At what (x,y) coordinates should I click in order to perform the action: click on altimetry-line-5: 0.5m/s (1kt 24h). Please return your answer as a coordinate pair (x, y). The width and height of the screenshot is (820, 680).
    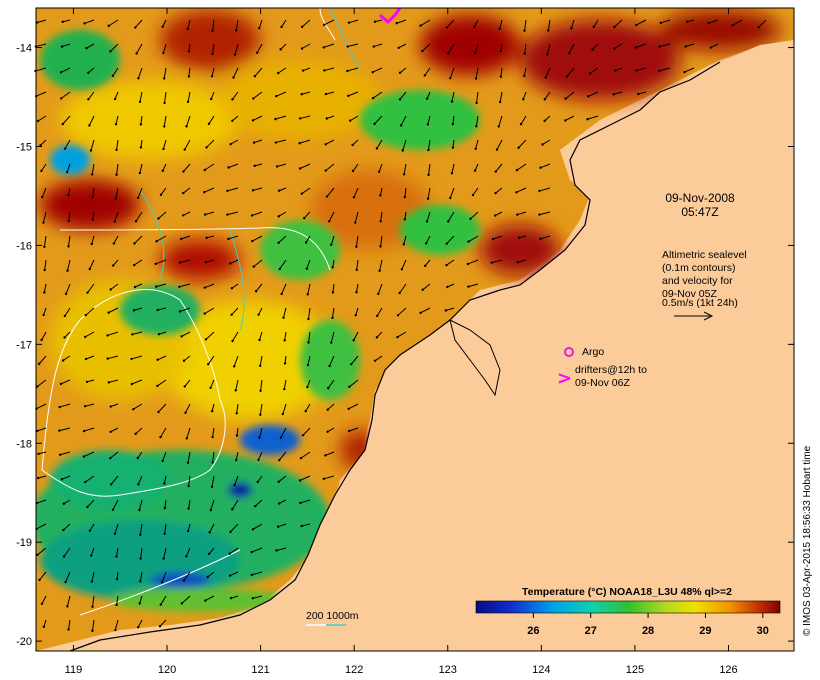
    Looking at the image, I should click on (700, 303).